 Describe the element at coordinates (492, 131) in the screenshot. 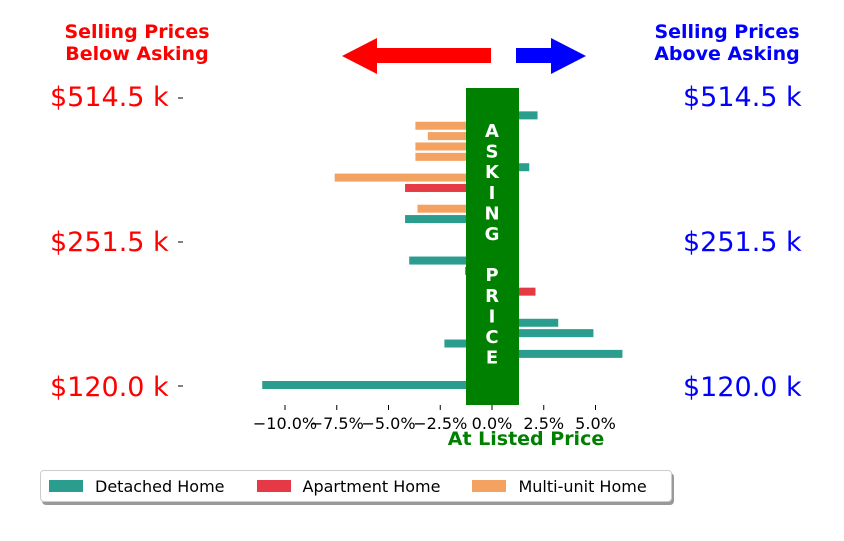

I see `asking-price-letter-0: A` at that location.